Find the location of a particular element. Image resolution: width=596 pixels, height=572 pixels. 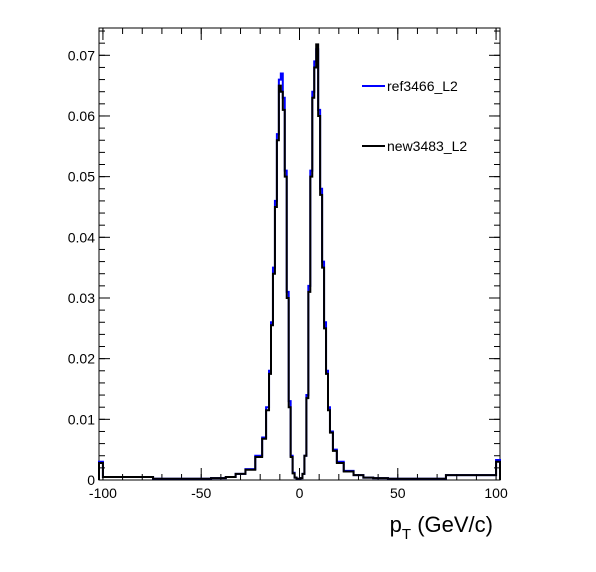

x-tick-label: 0 is located at coordinates (300, 493).